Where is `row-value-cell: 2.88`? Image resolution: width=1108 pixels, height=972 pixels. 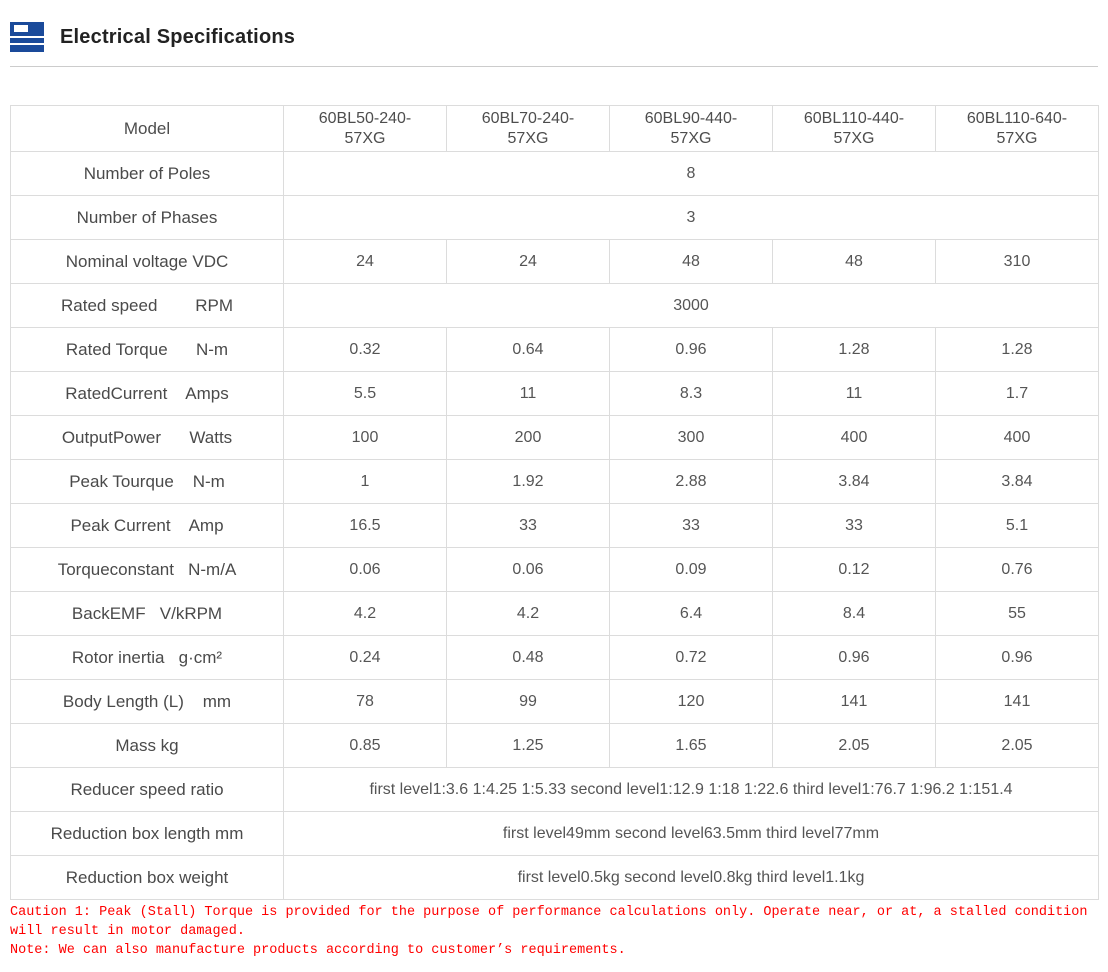
row-value-cell: 2.88 is located at coordinates (691, 481).